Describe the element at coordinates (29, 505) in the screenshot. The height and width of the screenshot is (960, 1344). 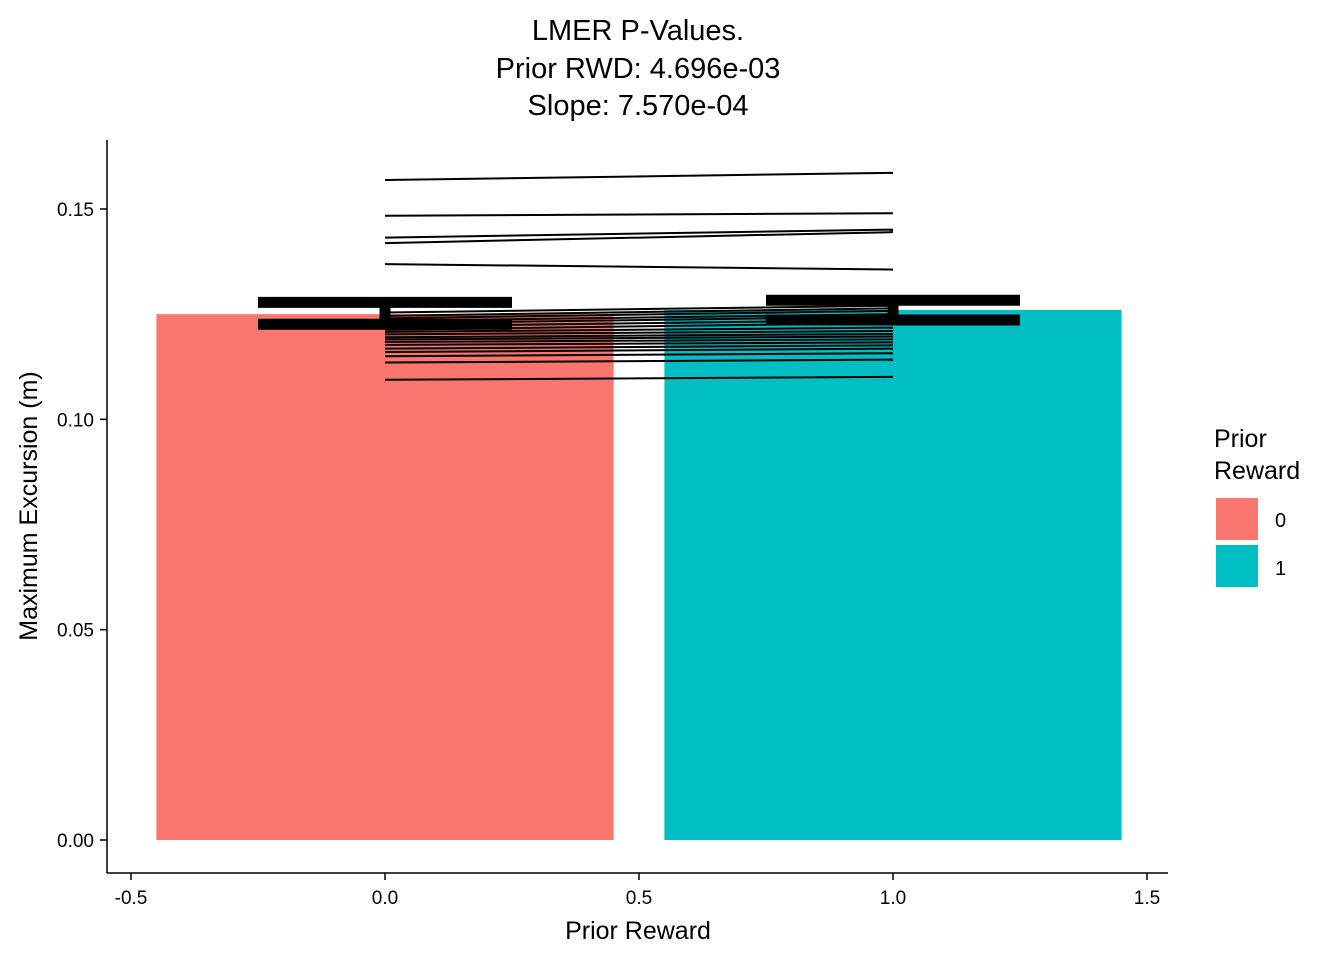
I see `y-axis-title: Maximum Excursion (m)` at that location.